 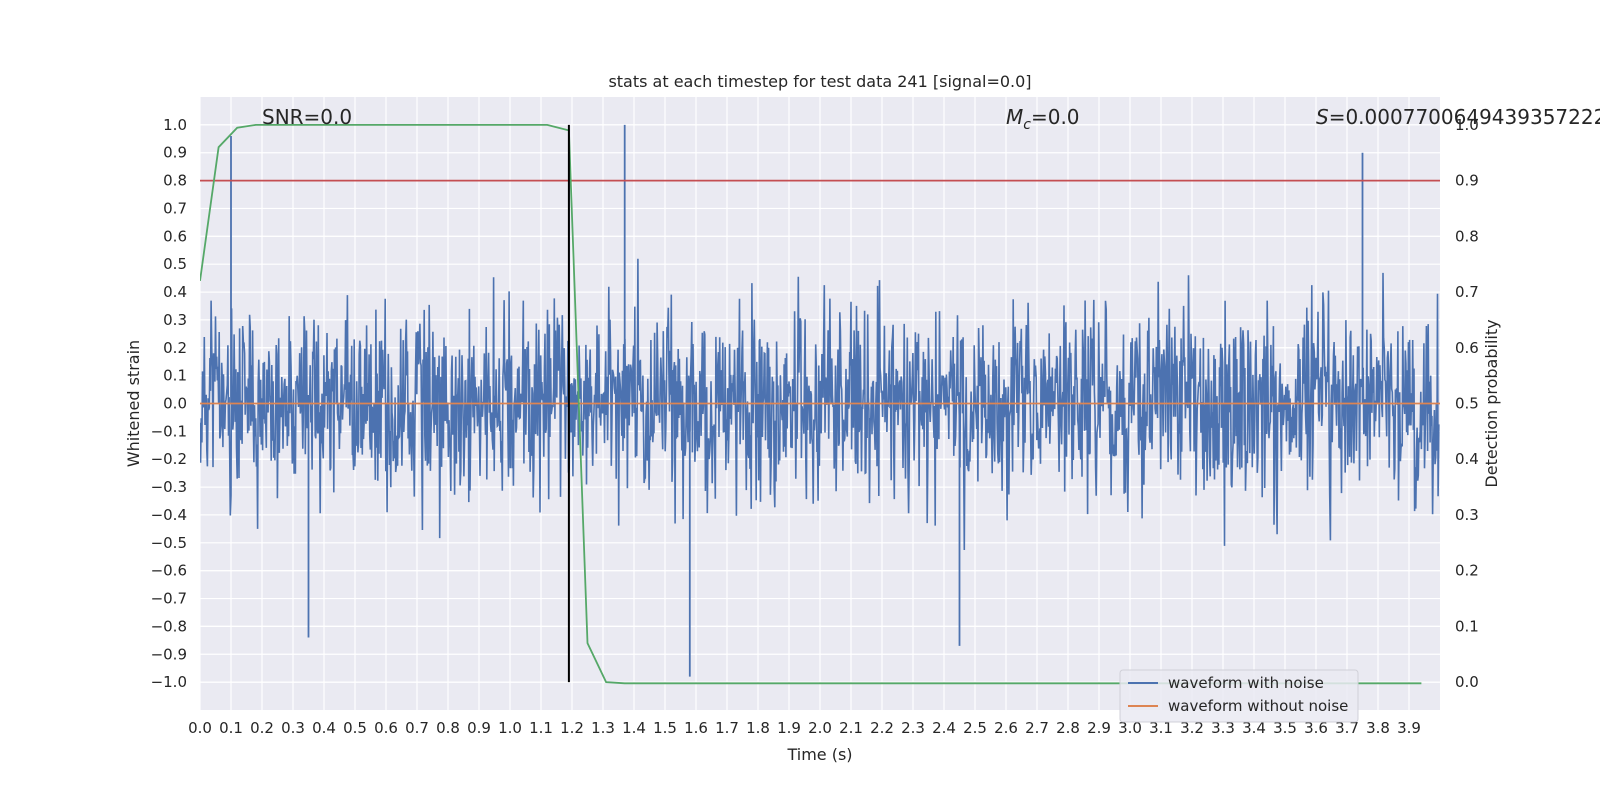 What do you see at coordinates (1467, 292) in the screenshot?
I see `y-right-tick-label: 0.7` at bounding box center [1467, 292].